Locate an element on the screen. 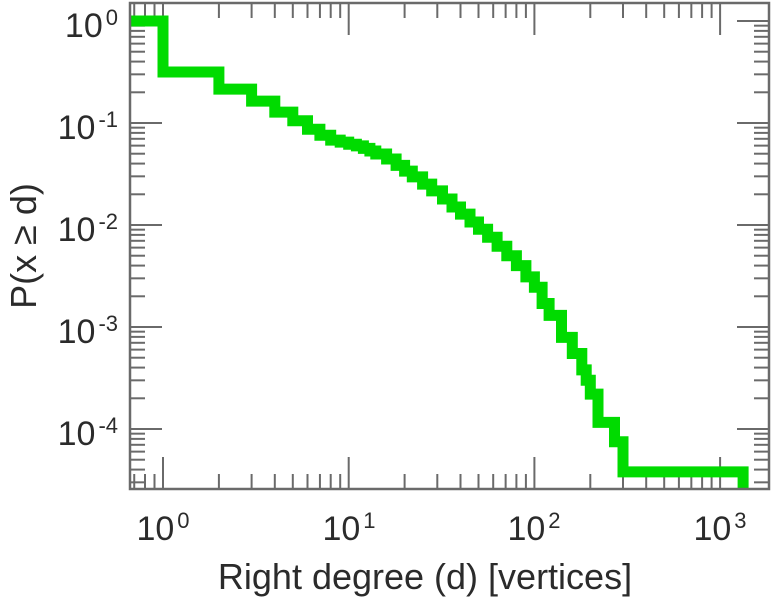  x-tick-exponent: 0 is located at coordinates (183, 520).